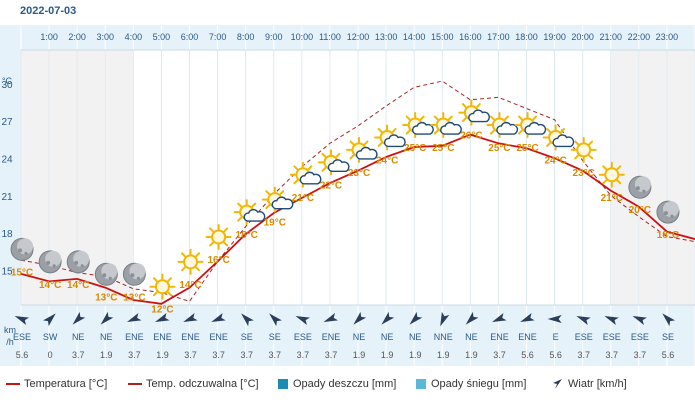 The height and width of the screenshot is (408, 695). Describe the element at coordinates (7, 85) in the screenshot. I see `y-tick-label: 30` at that location.